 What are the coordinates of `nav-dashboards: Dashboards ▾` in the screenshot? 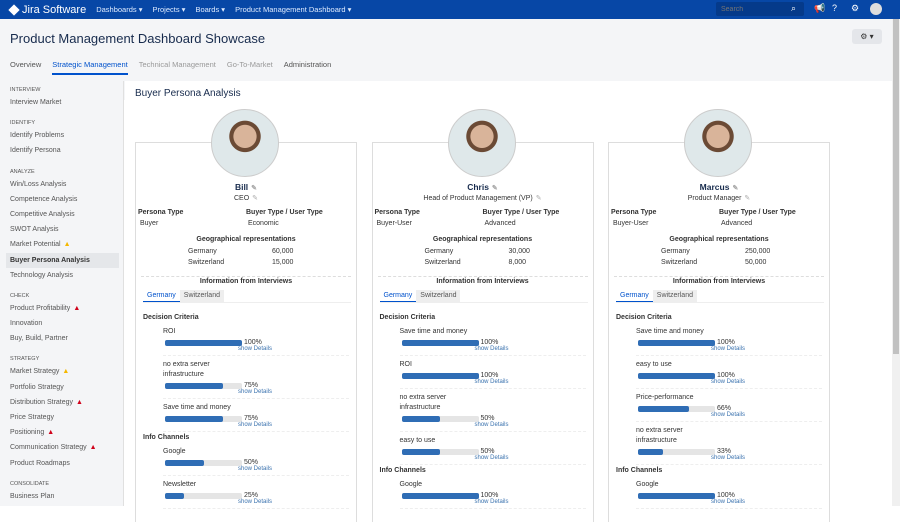 It's located at (119, 9).